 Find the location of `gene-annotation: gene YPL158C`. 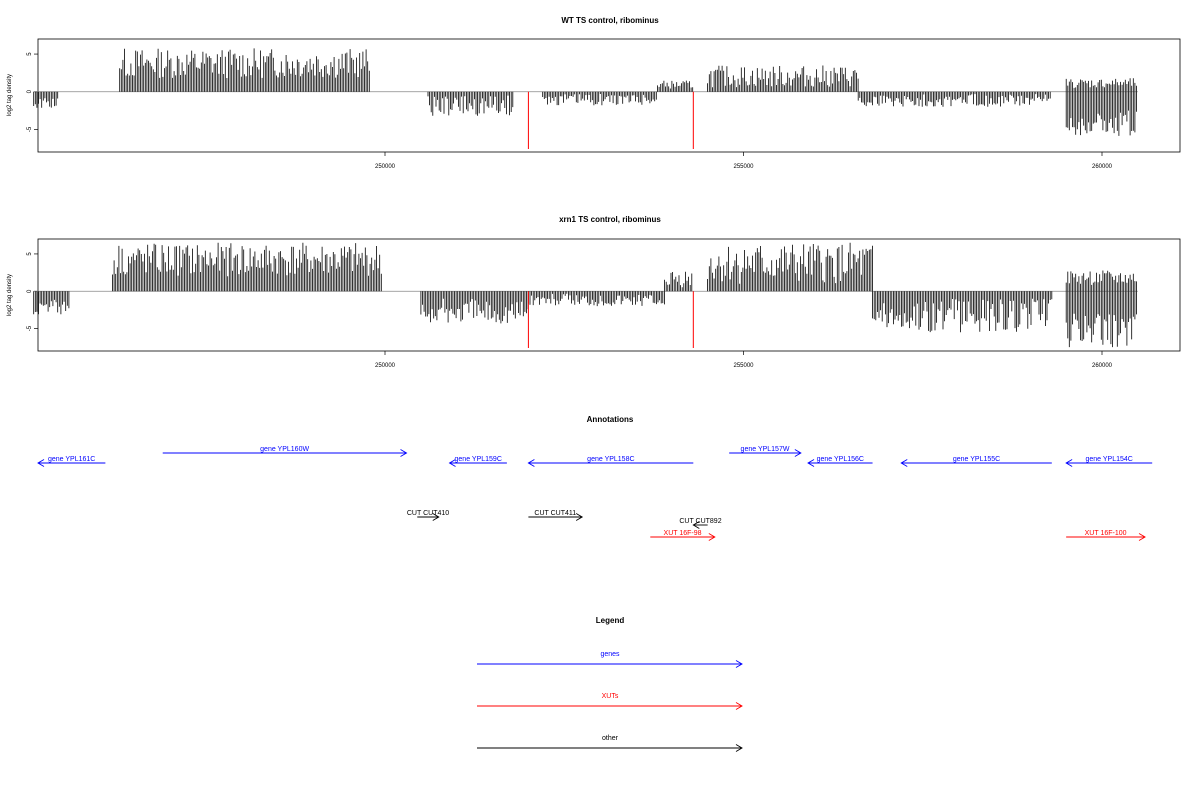

gene-annotation: gene YPL158C is located at coordinates (610, 461).